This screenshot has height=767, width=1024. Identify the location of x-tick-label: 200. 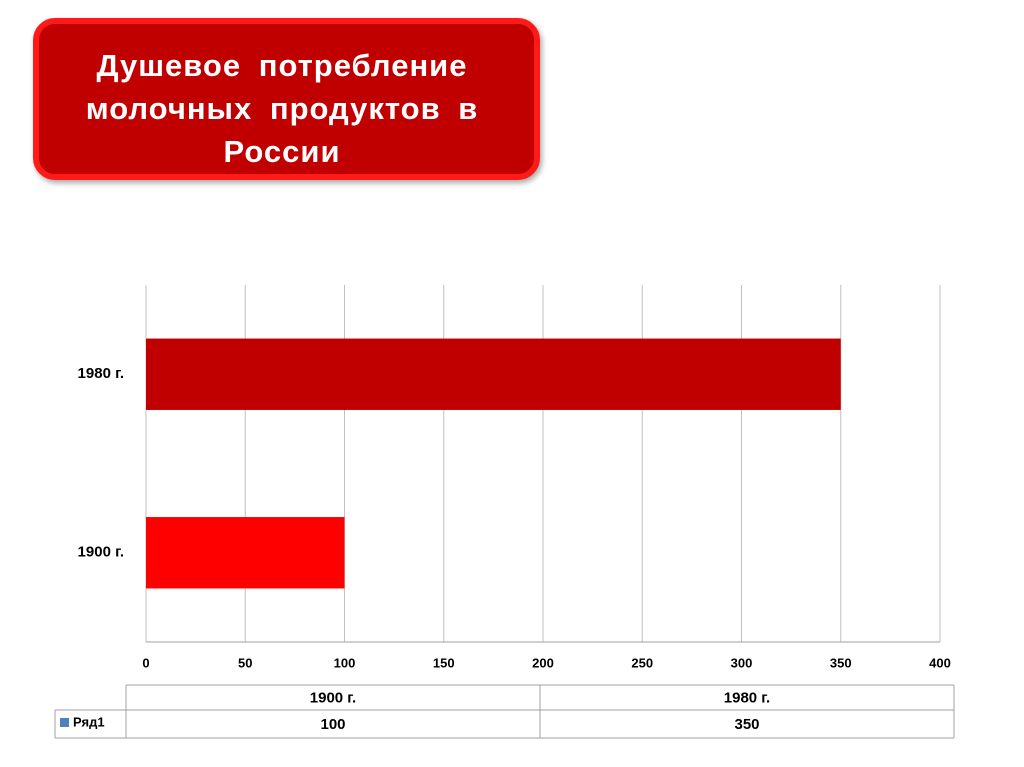
(543, 662).